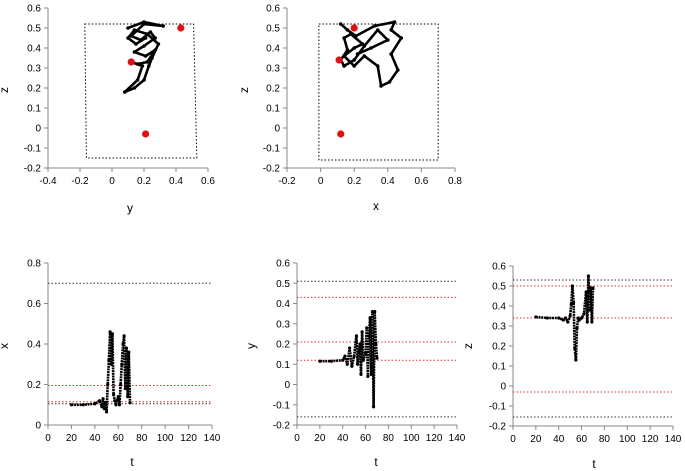  Describe the element at coordinates (34, 89) in the screenshot. I see `yz-y-tick-label: 0.2` at that location.